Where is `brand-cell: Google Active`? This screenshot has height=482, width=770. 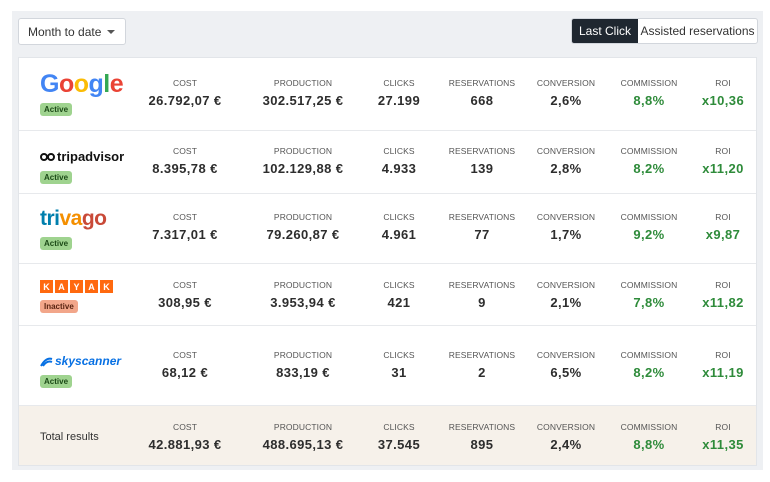 brand-cell: Google Active is located at coordinates (82, 93).